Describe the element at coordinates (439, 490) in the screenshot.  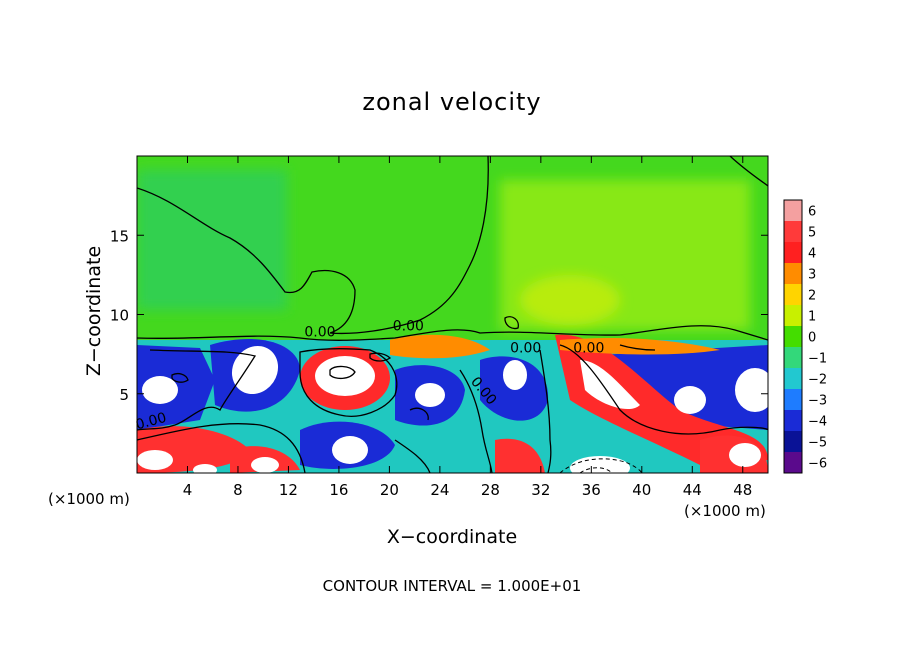
I see `x-tick-label: 24` at that location.